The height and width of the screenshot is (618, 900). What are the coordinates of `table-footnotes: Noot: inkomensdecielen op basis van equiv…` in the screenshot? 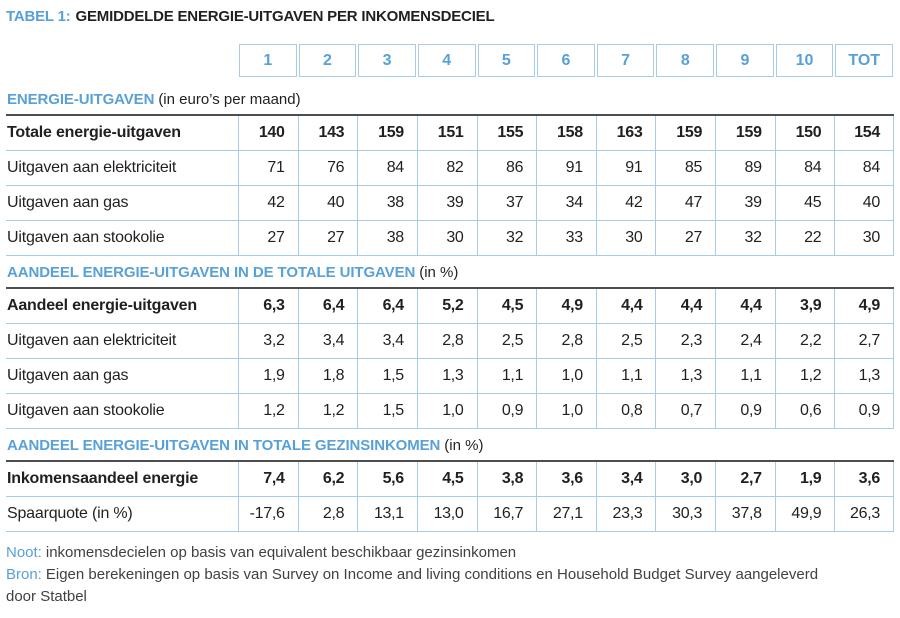 It's located at (450, 575).